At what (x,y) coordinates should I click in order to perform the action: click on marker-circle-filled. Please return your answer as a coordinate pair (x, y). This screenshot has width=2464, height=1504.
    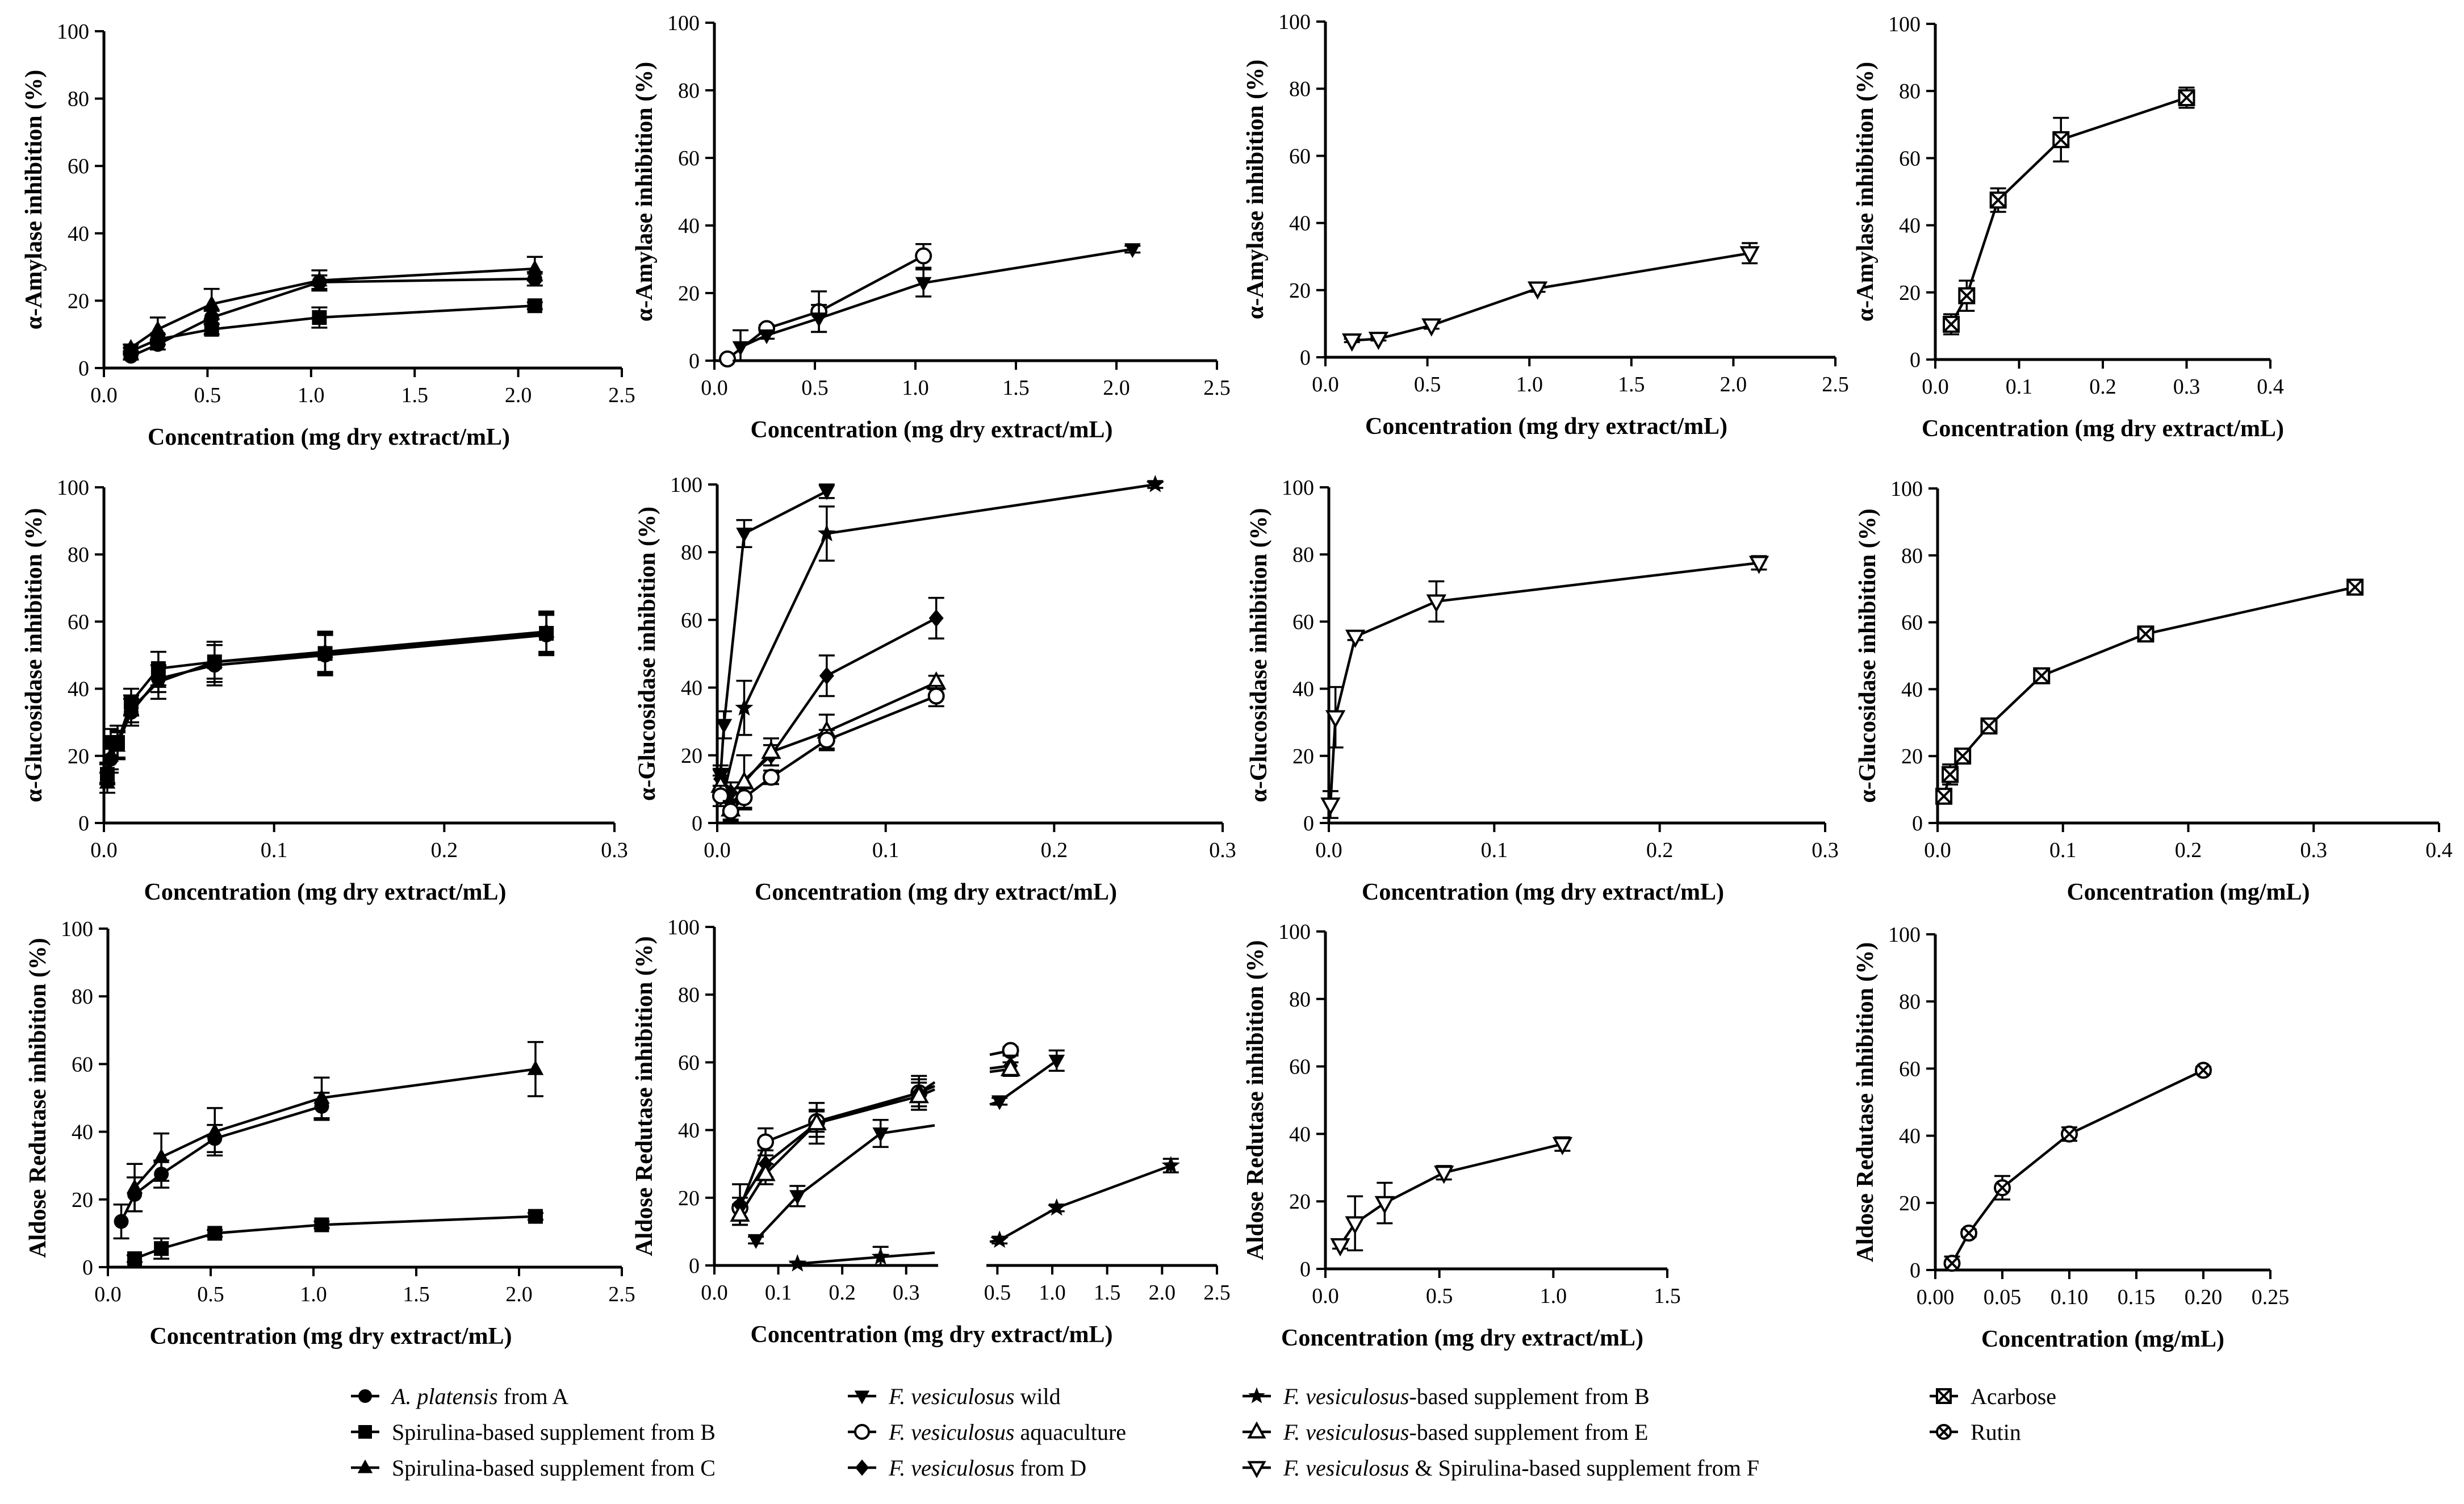
    Looking at the image, I should click on (121, 1222).